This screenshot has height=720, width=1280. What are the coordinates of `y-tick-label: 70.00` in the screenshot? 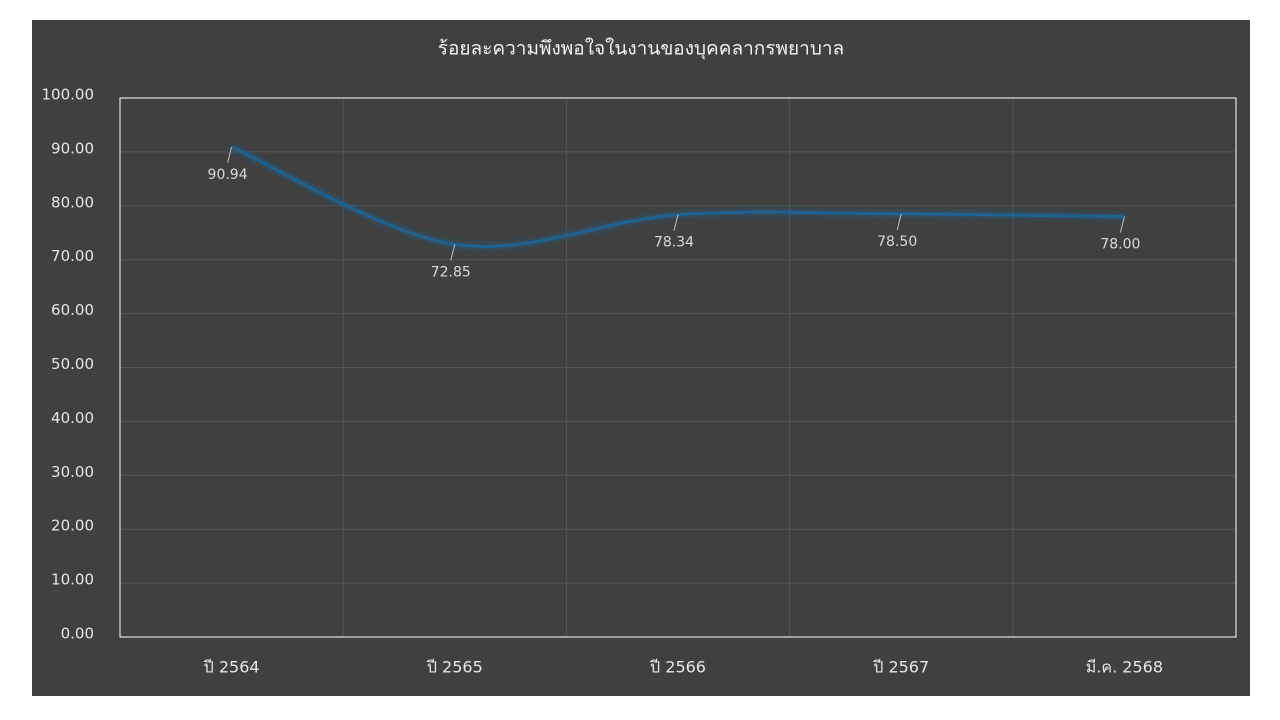 It's located at (72, 256).